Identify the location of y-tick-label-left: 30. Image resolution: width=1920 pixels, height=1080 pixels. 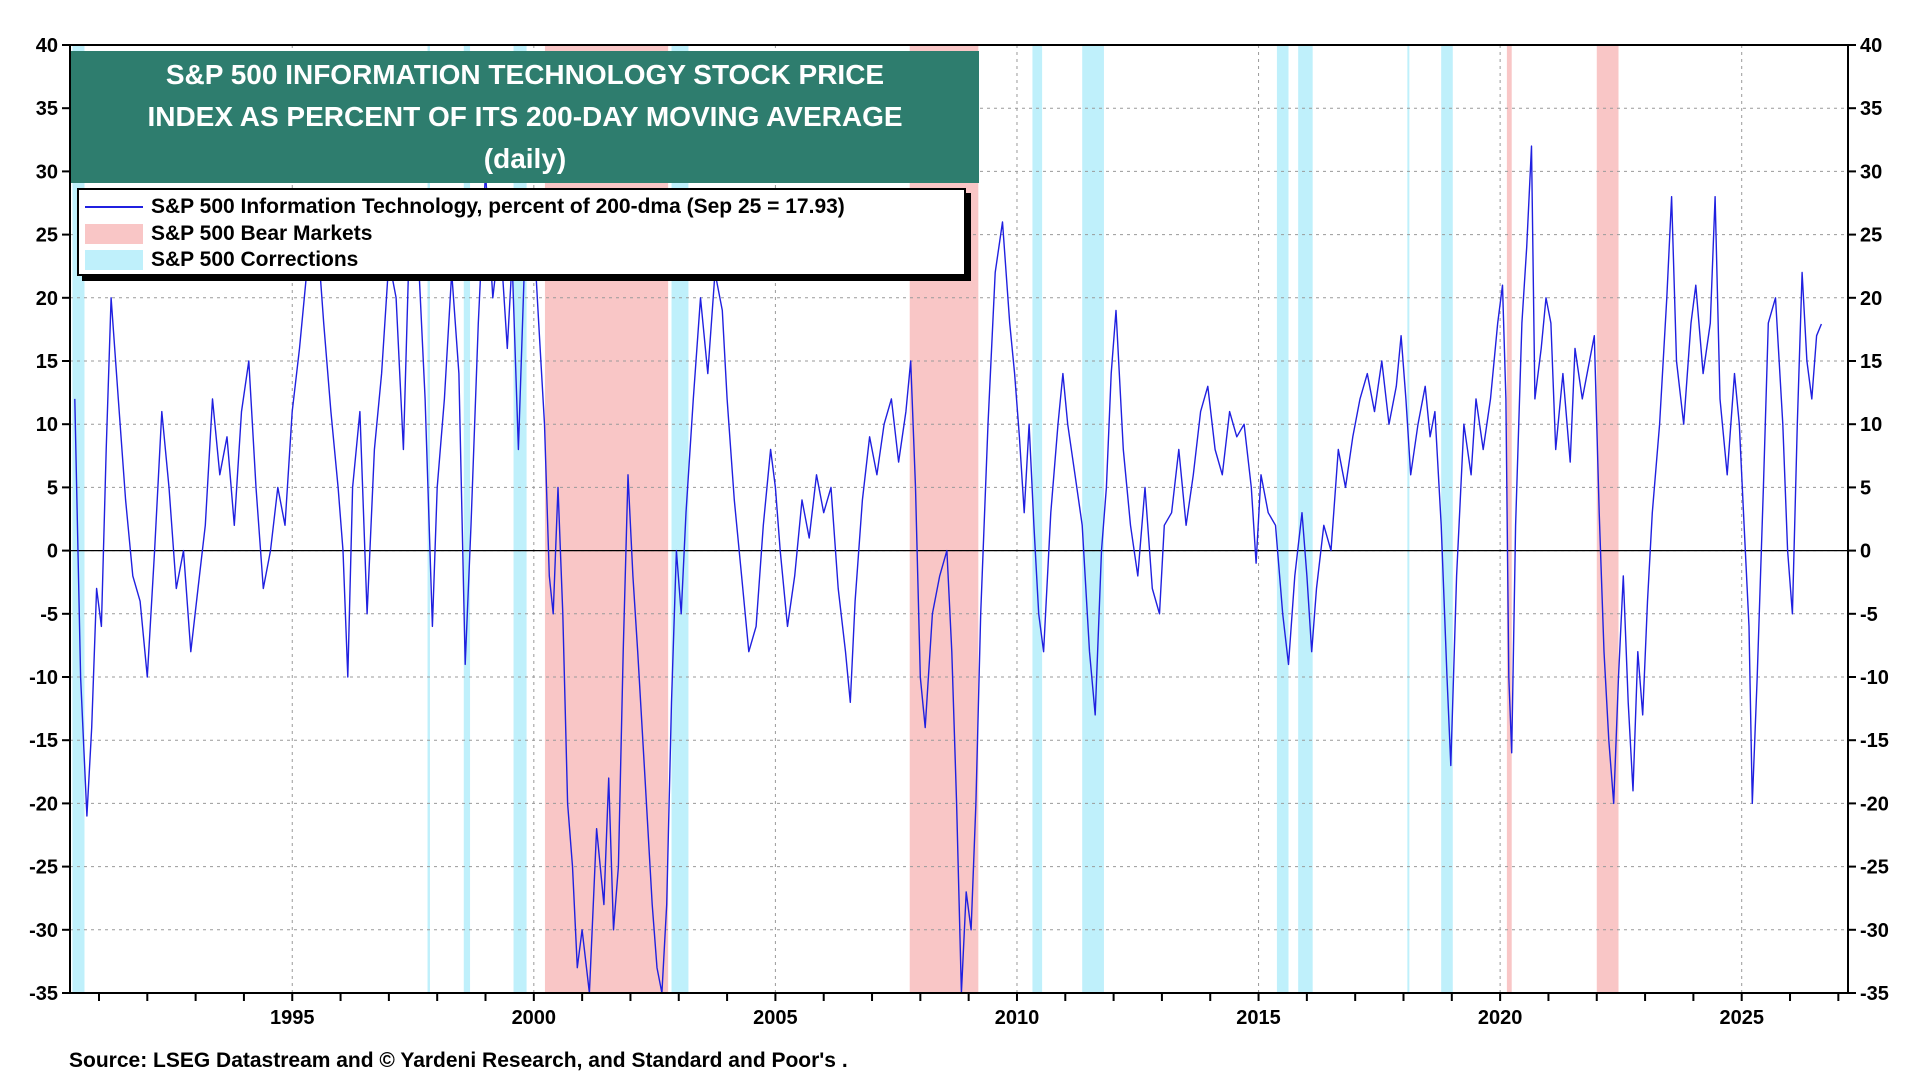
(47, 172).